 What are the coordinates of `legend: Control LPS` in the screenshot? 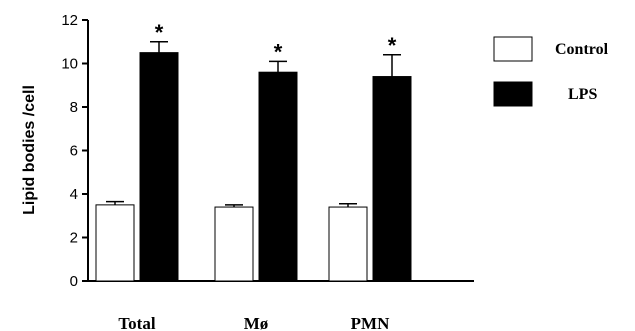 It's located at (551, 71).